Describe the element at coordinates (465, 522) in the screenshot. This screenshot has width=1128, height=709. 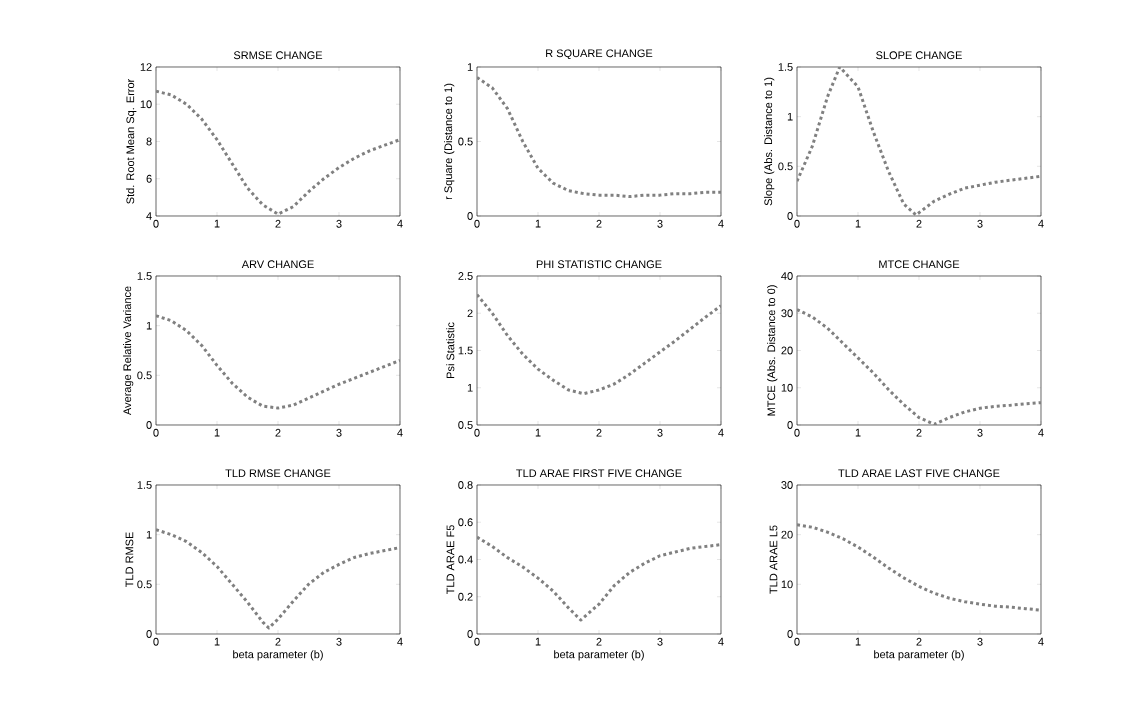
I see `y-tick-label: 0.6` at that location.